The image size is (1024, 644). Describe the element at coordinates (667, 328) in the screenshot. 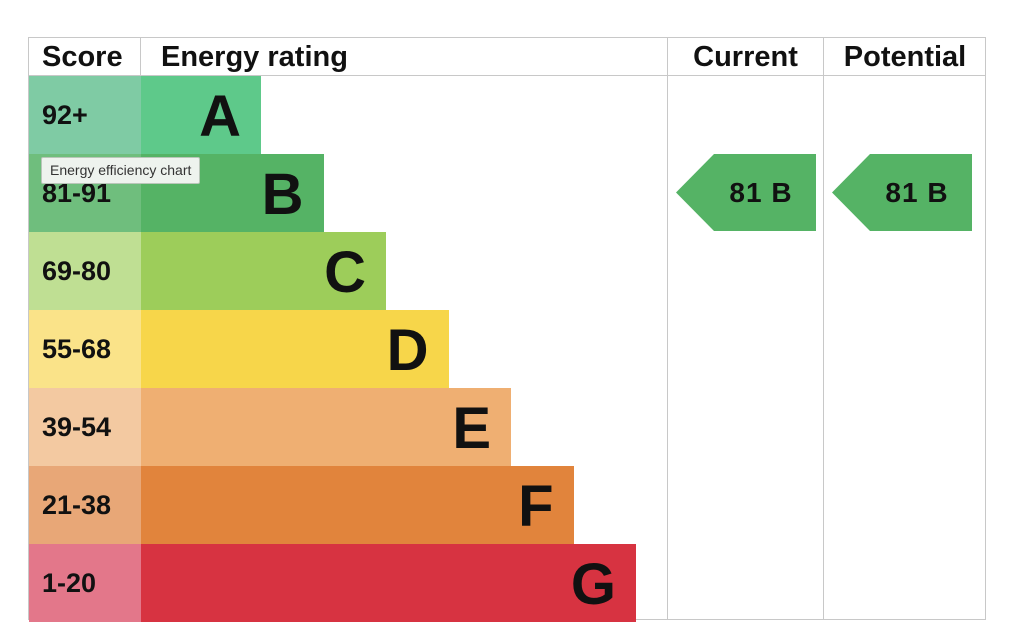

I see `divider-current` at that location.